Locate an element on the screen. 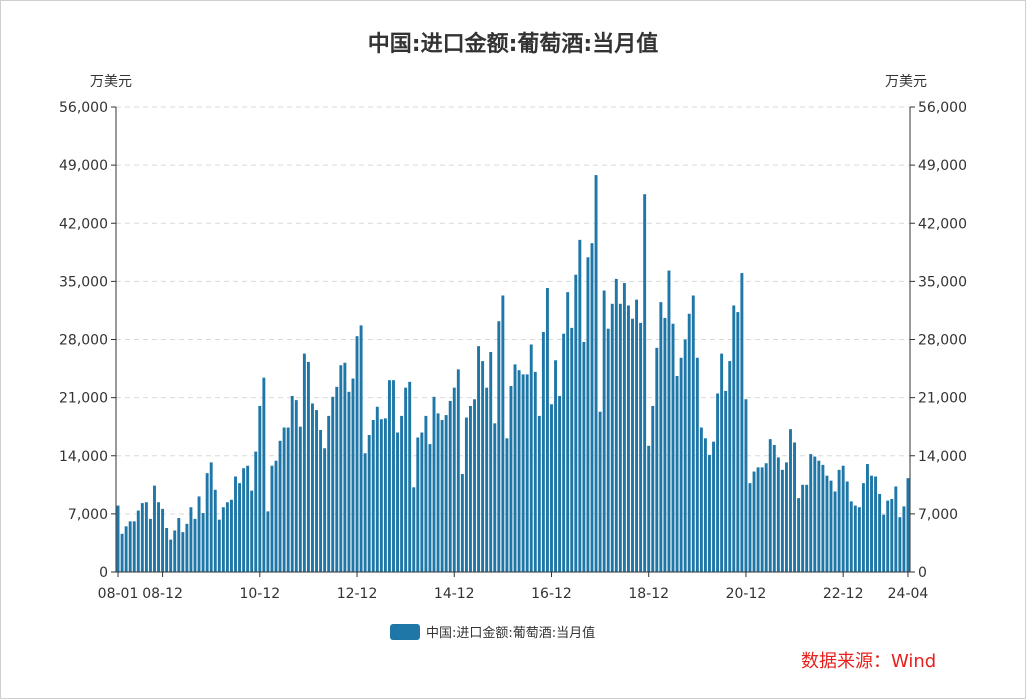 The width and height of the screenshot is (1026, 699). y-tick-label-left: 28,000 is located at coordinates (83, 341).